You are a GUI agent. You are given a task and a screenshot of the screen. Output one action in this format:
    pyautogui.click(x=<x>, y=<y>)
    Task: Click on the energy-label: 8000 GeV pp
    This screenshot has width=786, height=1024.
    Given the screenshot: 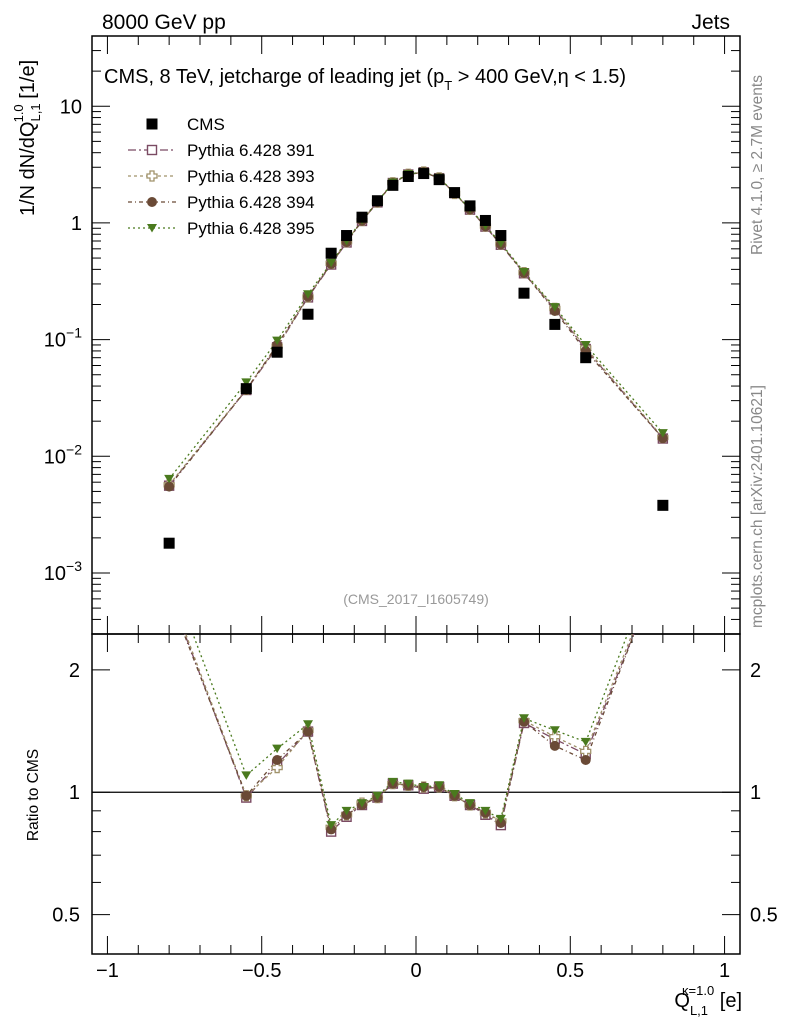 What is the action you would take?
    pyautogui.click(x=164, y=22)
    